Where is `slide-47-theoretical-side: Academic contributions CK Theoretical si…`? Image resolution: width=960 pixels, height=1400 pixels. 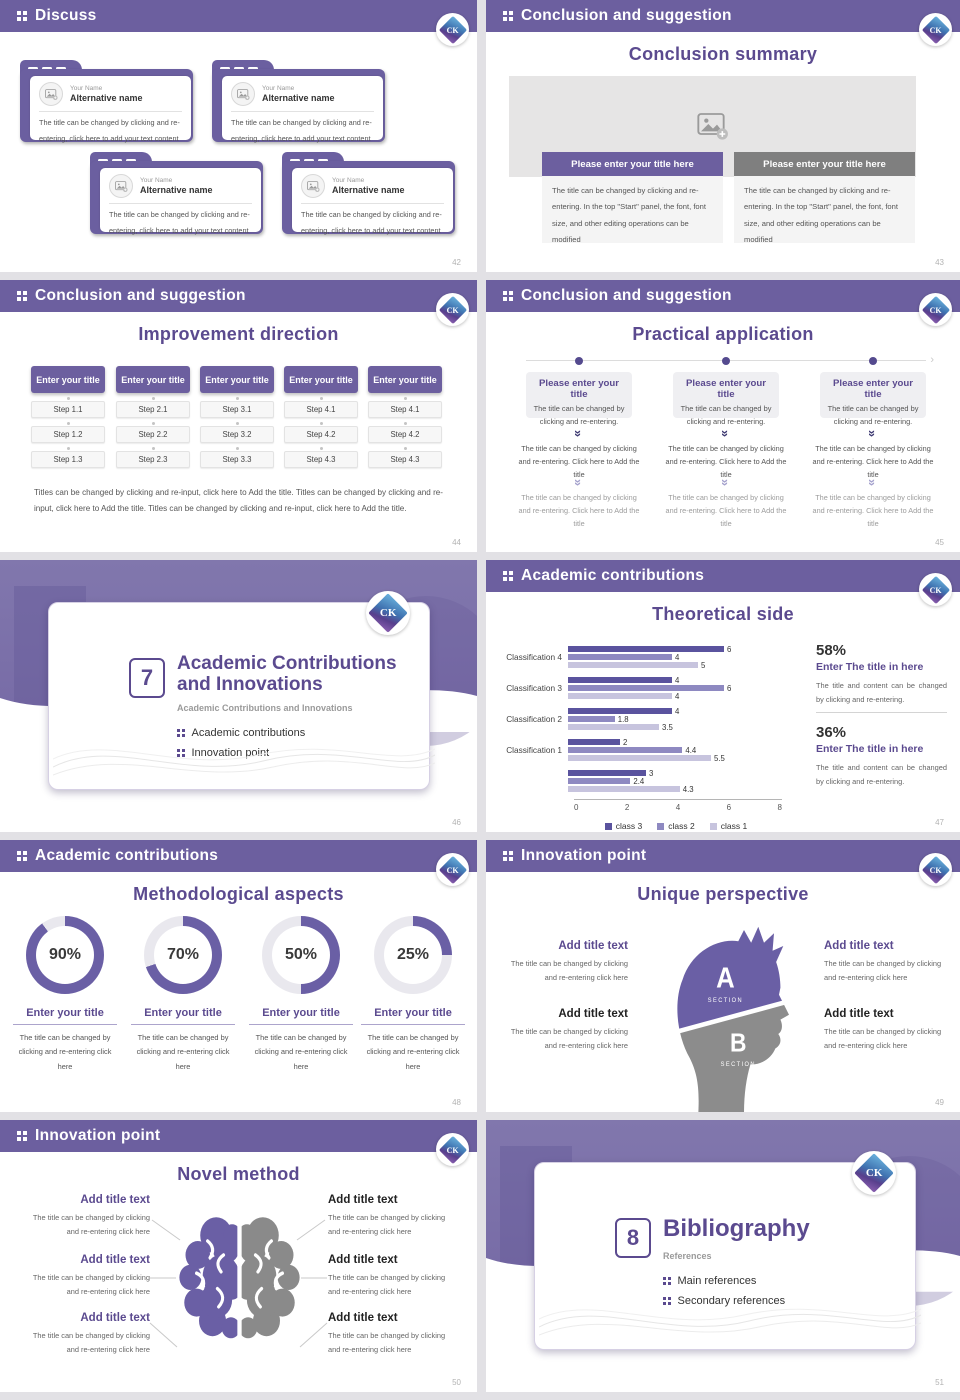 slide-47-theoretical-side: Academic contributions CK Theoretical si… is located at coordinates (723, 696).